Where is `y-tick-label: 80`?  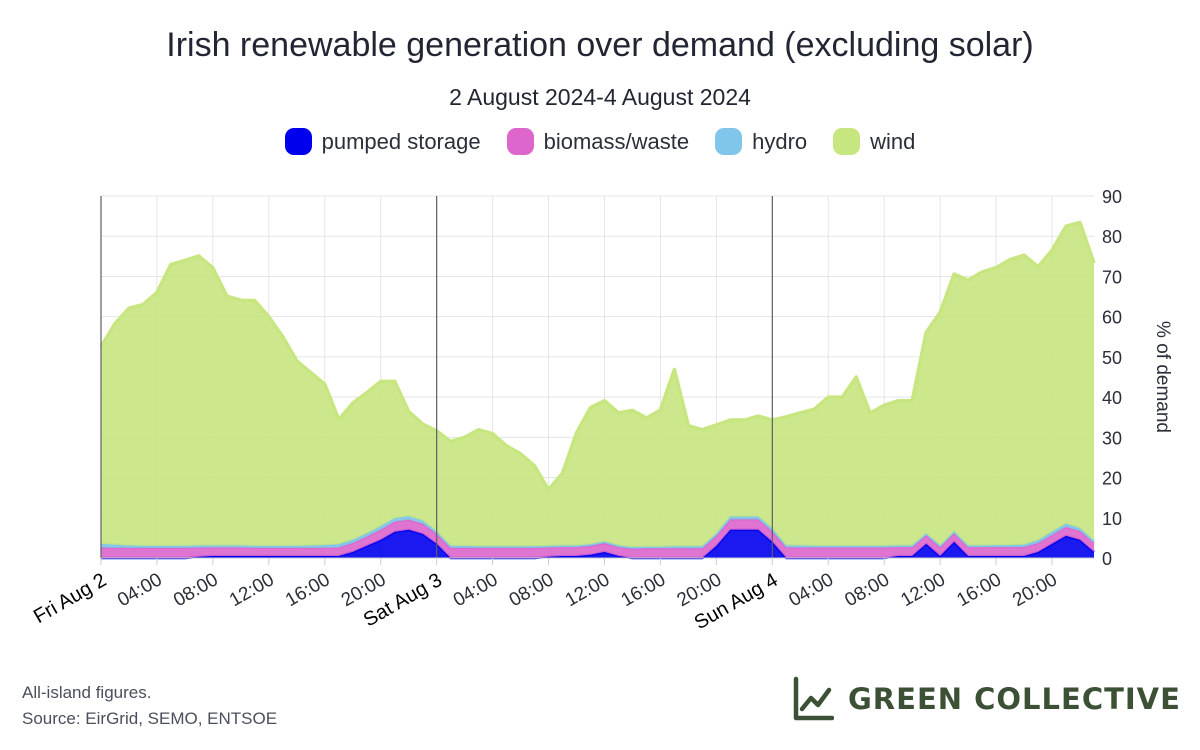 y-tick-label: 80 is located at coordinates (1112, 237).